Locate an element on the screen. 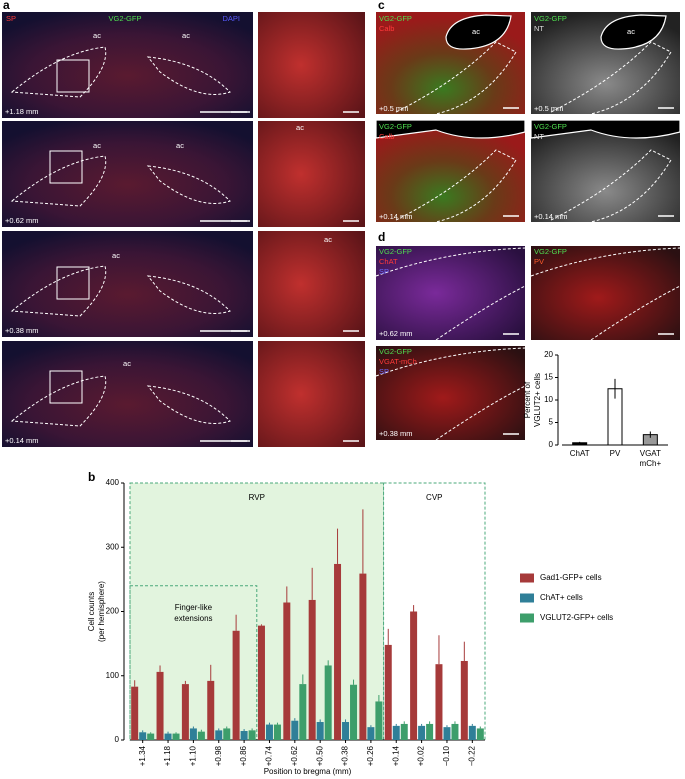 The width and height of the screenshot is (685, 779). x-tick-label: +0.50 is located at coordinates (319, 755).